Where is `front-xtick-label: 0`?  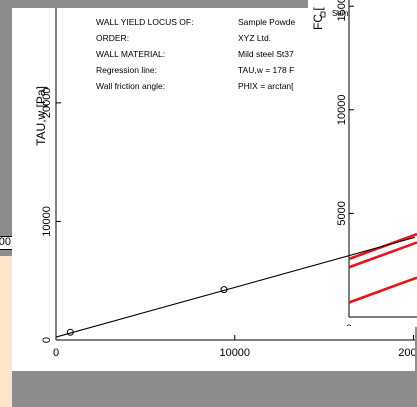
front-xtick-label: 0 is located at coordinates (56, 353).